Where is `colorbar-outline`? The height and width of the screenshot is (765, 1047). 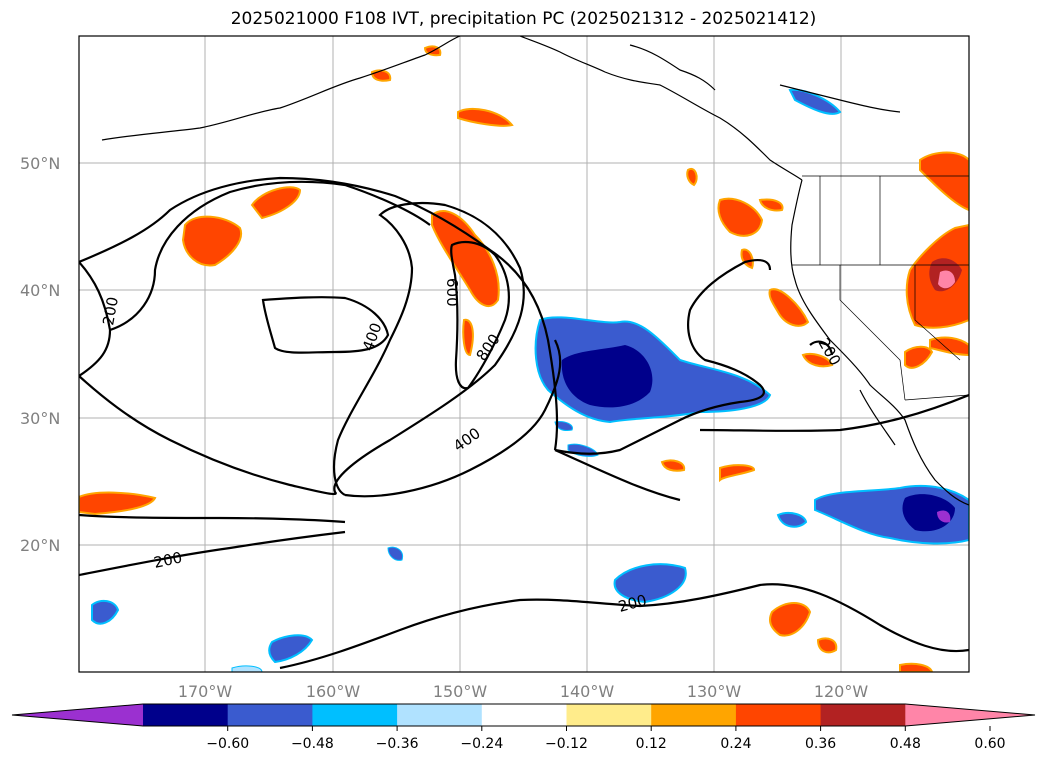 colorbar-outline is located at coordinates (523, 715).